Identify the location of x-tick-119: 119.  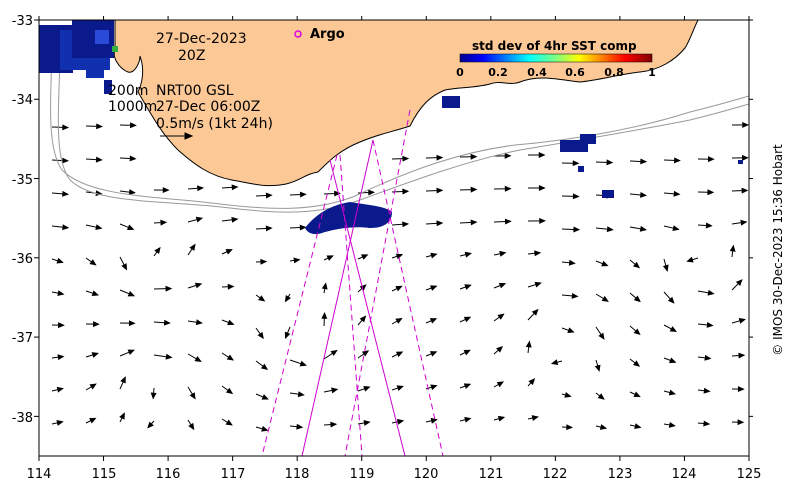
(362, 474).